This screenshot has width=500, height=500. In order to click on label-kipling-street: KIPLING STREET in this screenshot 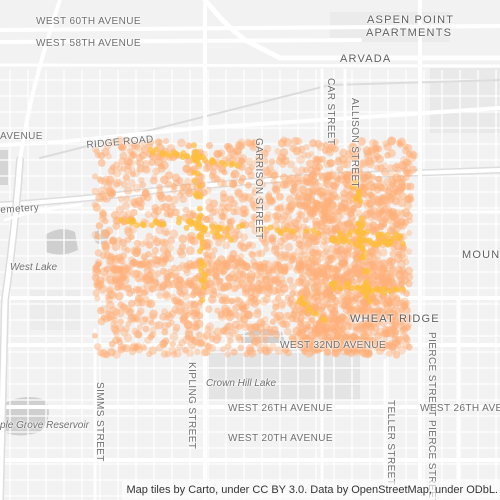, I will do `click(191, 406)`.